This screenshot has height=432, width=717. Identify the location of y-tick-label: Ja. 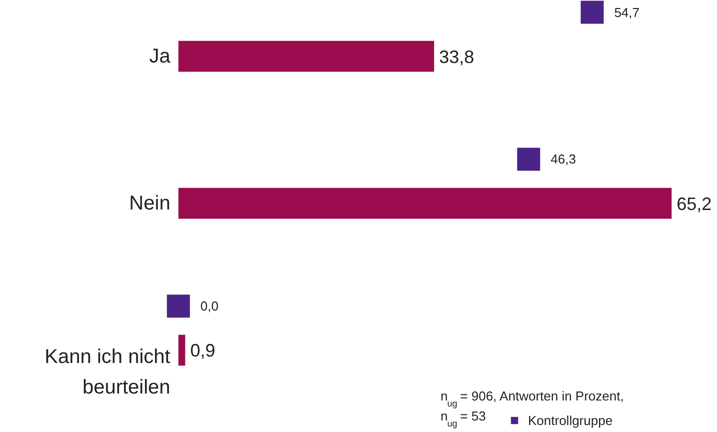
(160, 56).